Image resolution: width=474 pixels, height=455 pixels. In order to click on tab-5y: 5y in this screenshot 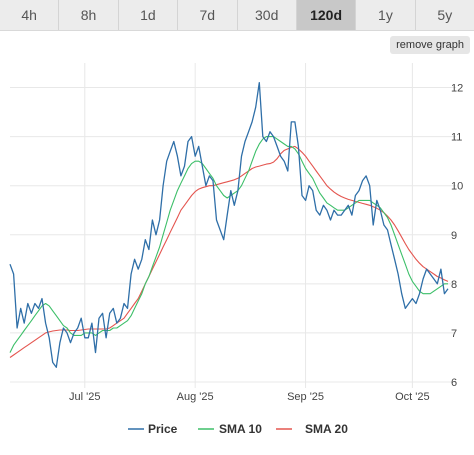, I will do `click(444, 15)`.